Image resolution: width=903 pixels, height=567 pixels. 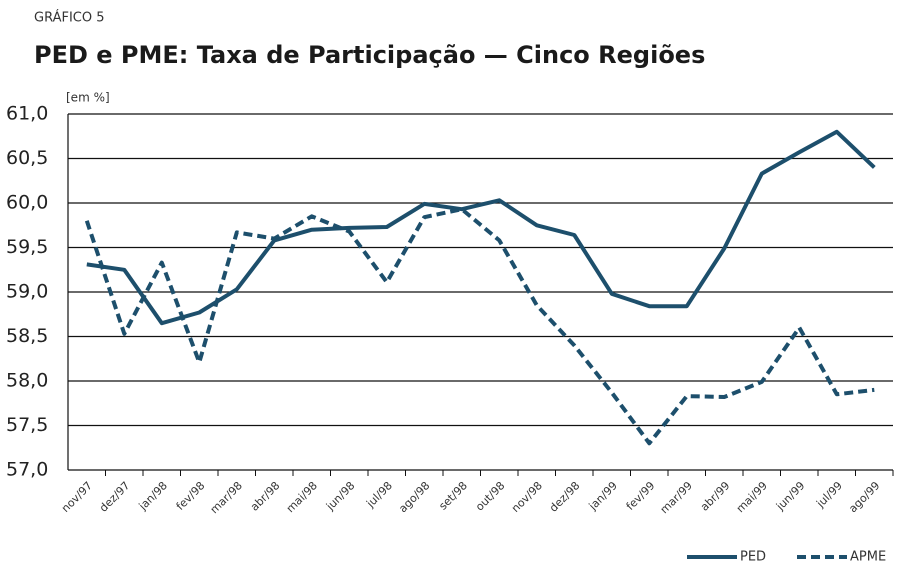 I want to click on x-tick-label: jul/98, so click(x=379, y=495).